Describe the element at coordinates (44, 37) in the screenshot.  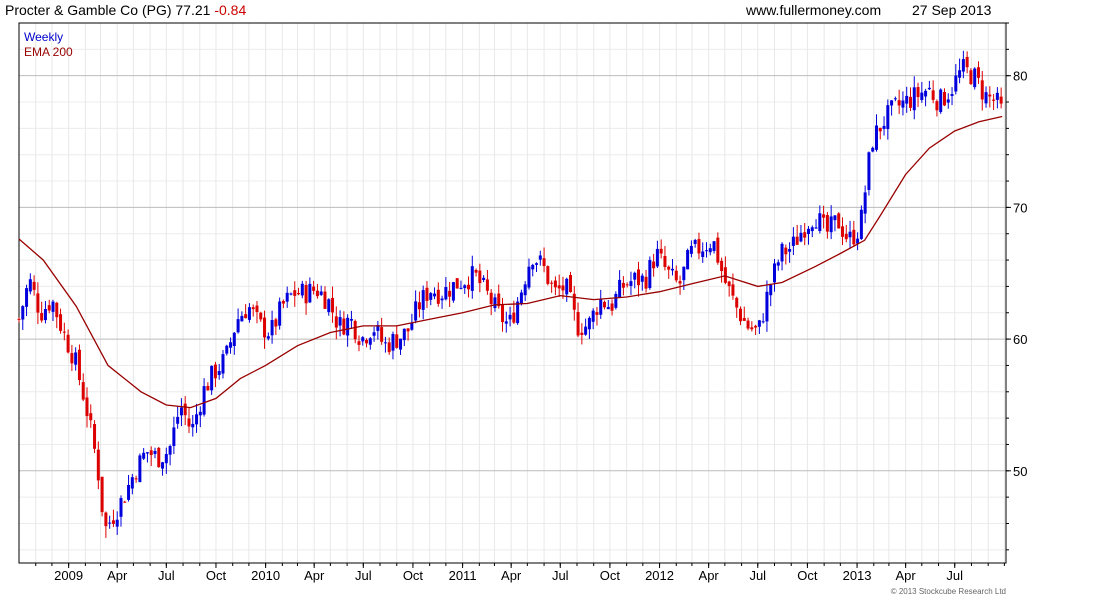
I see `legend-period: Weekly` at that location.